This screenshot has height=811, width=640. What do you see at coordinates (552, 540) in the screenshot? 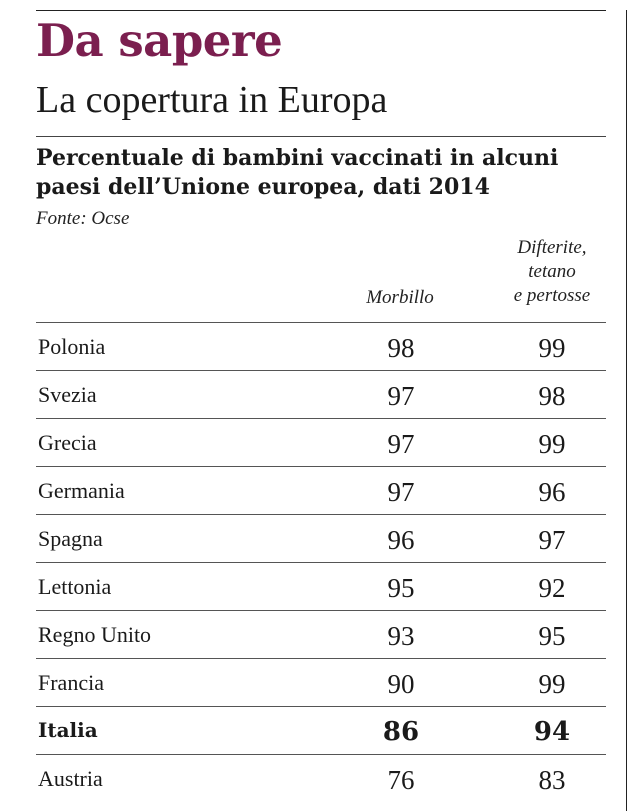
I see `value-dtp: 97` at bounding box center [552, 540].